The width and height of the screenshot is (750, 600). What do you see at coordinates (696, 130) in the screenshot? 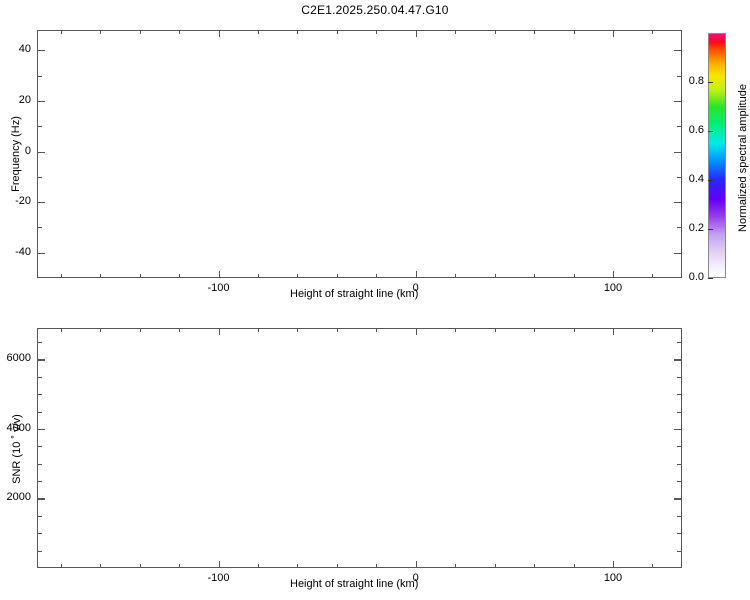
I see `colorbar-tick-label: 0.6` at bounding box center [696, 130].